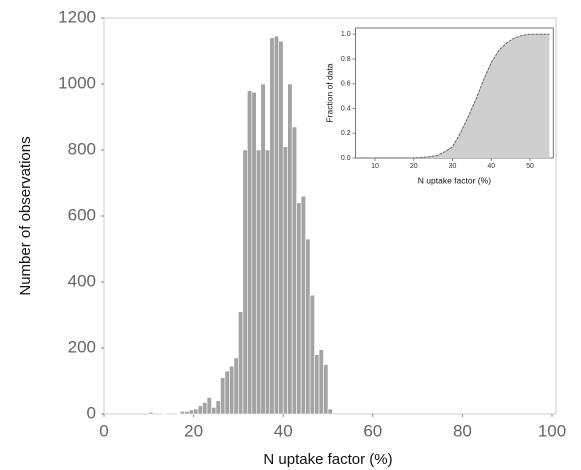  Describe the element at coordinates (82, 280) in the screenshot. I see `y-tick-label: 400` at that location.